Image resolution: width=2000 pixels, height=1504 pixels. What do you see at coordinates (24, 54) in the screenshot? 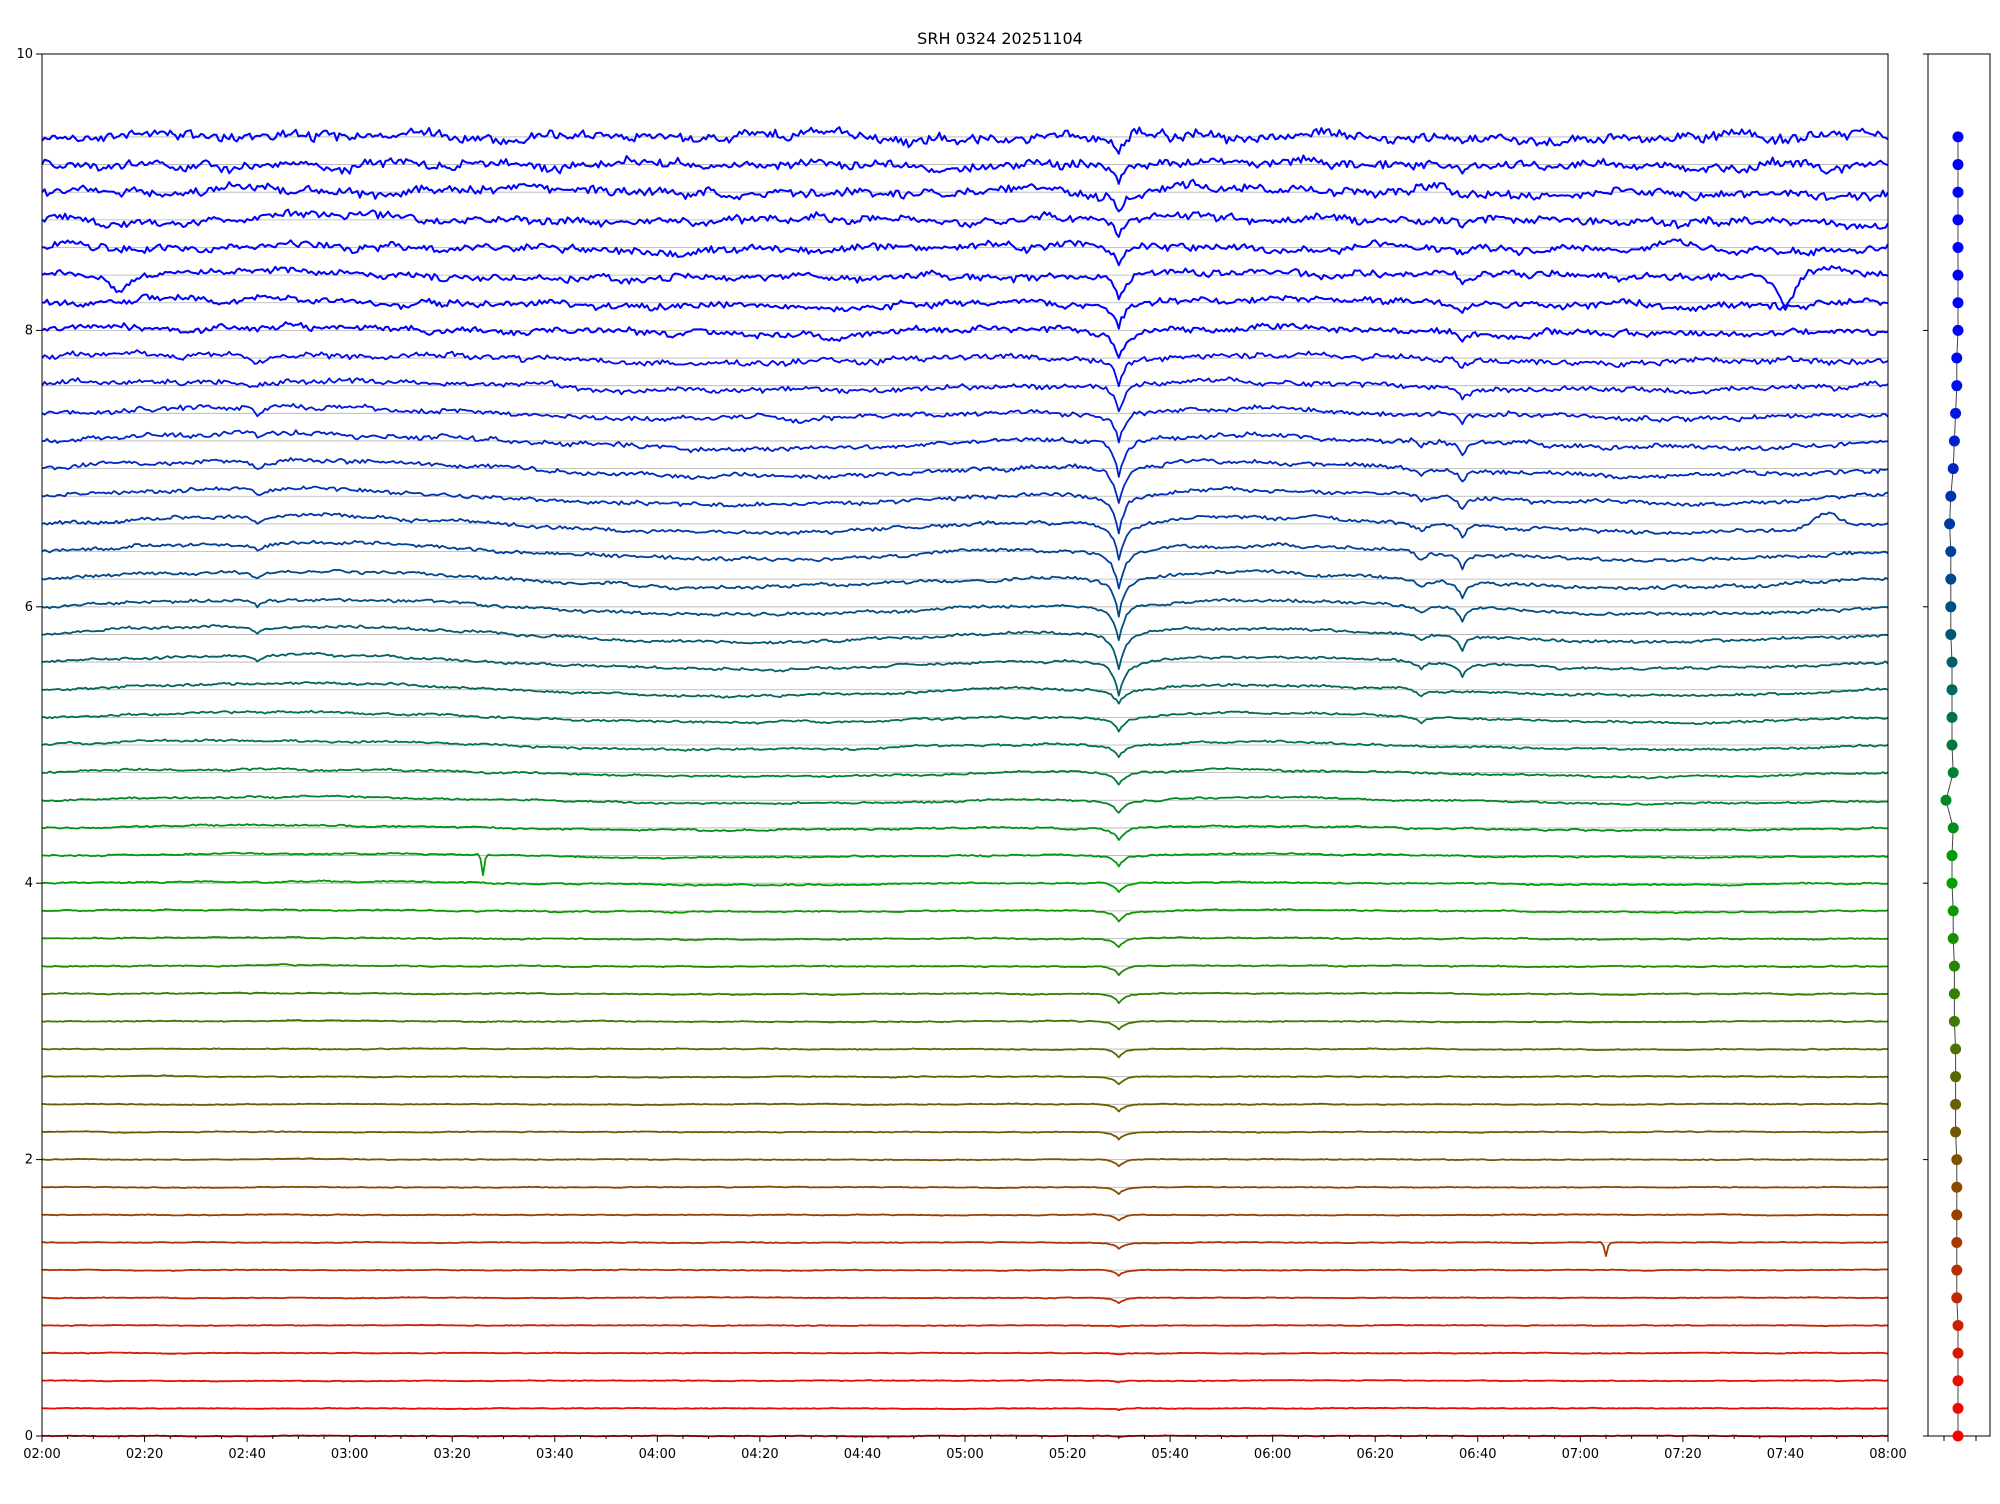
I see `y-tick-label: 10` at bounding box center [24, 54].